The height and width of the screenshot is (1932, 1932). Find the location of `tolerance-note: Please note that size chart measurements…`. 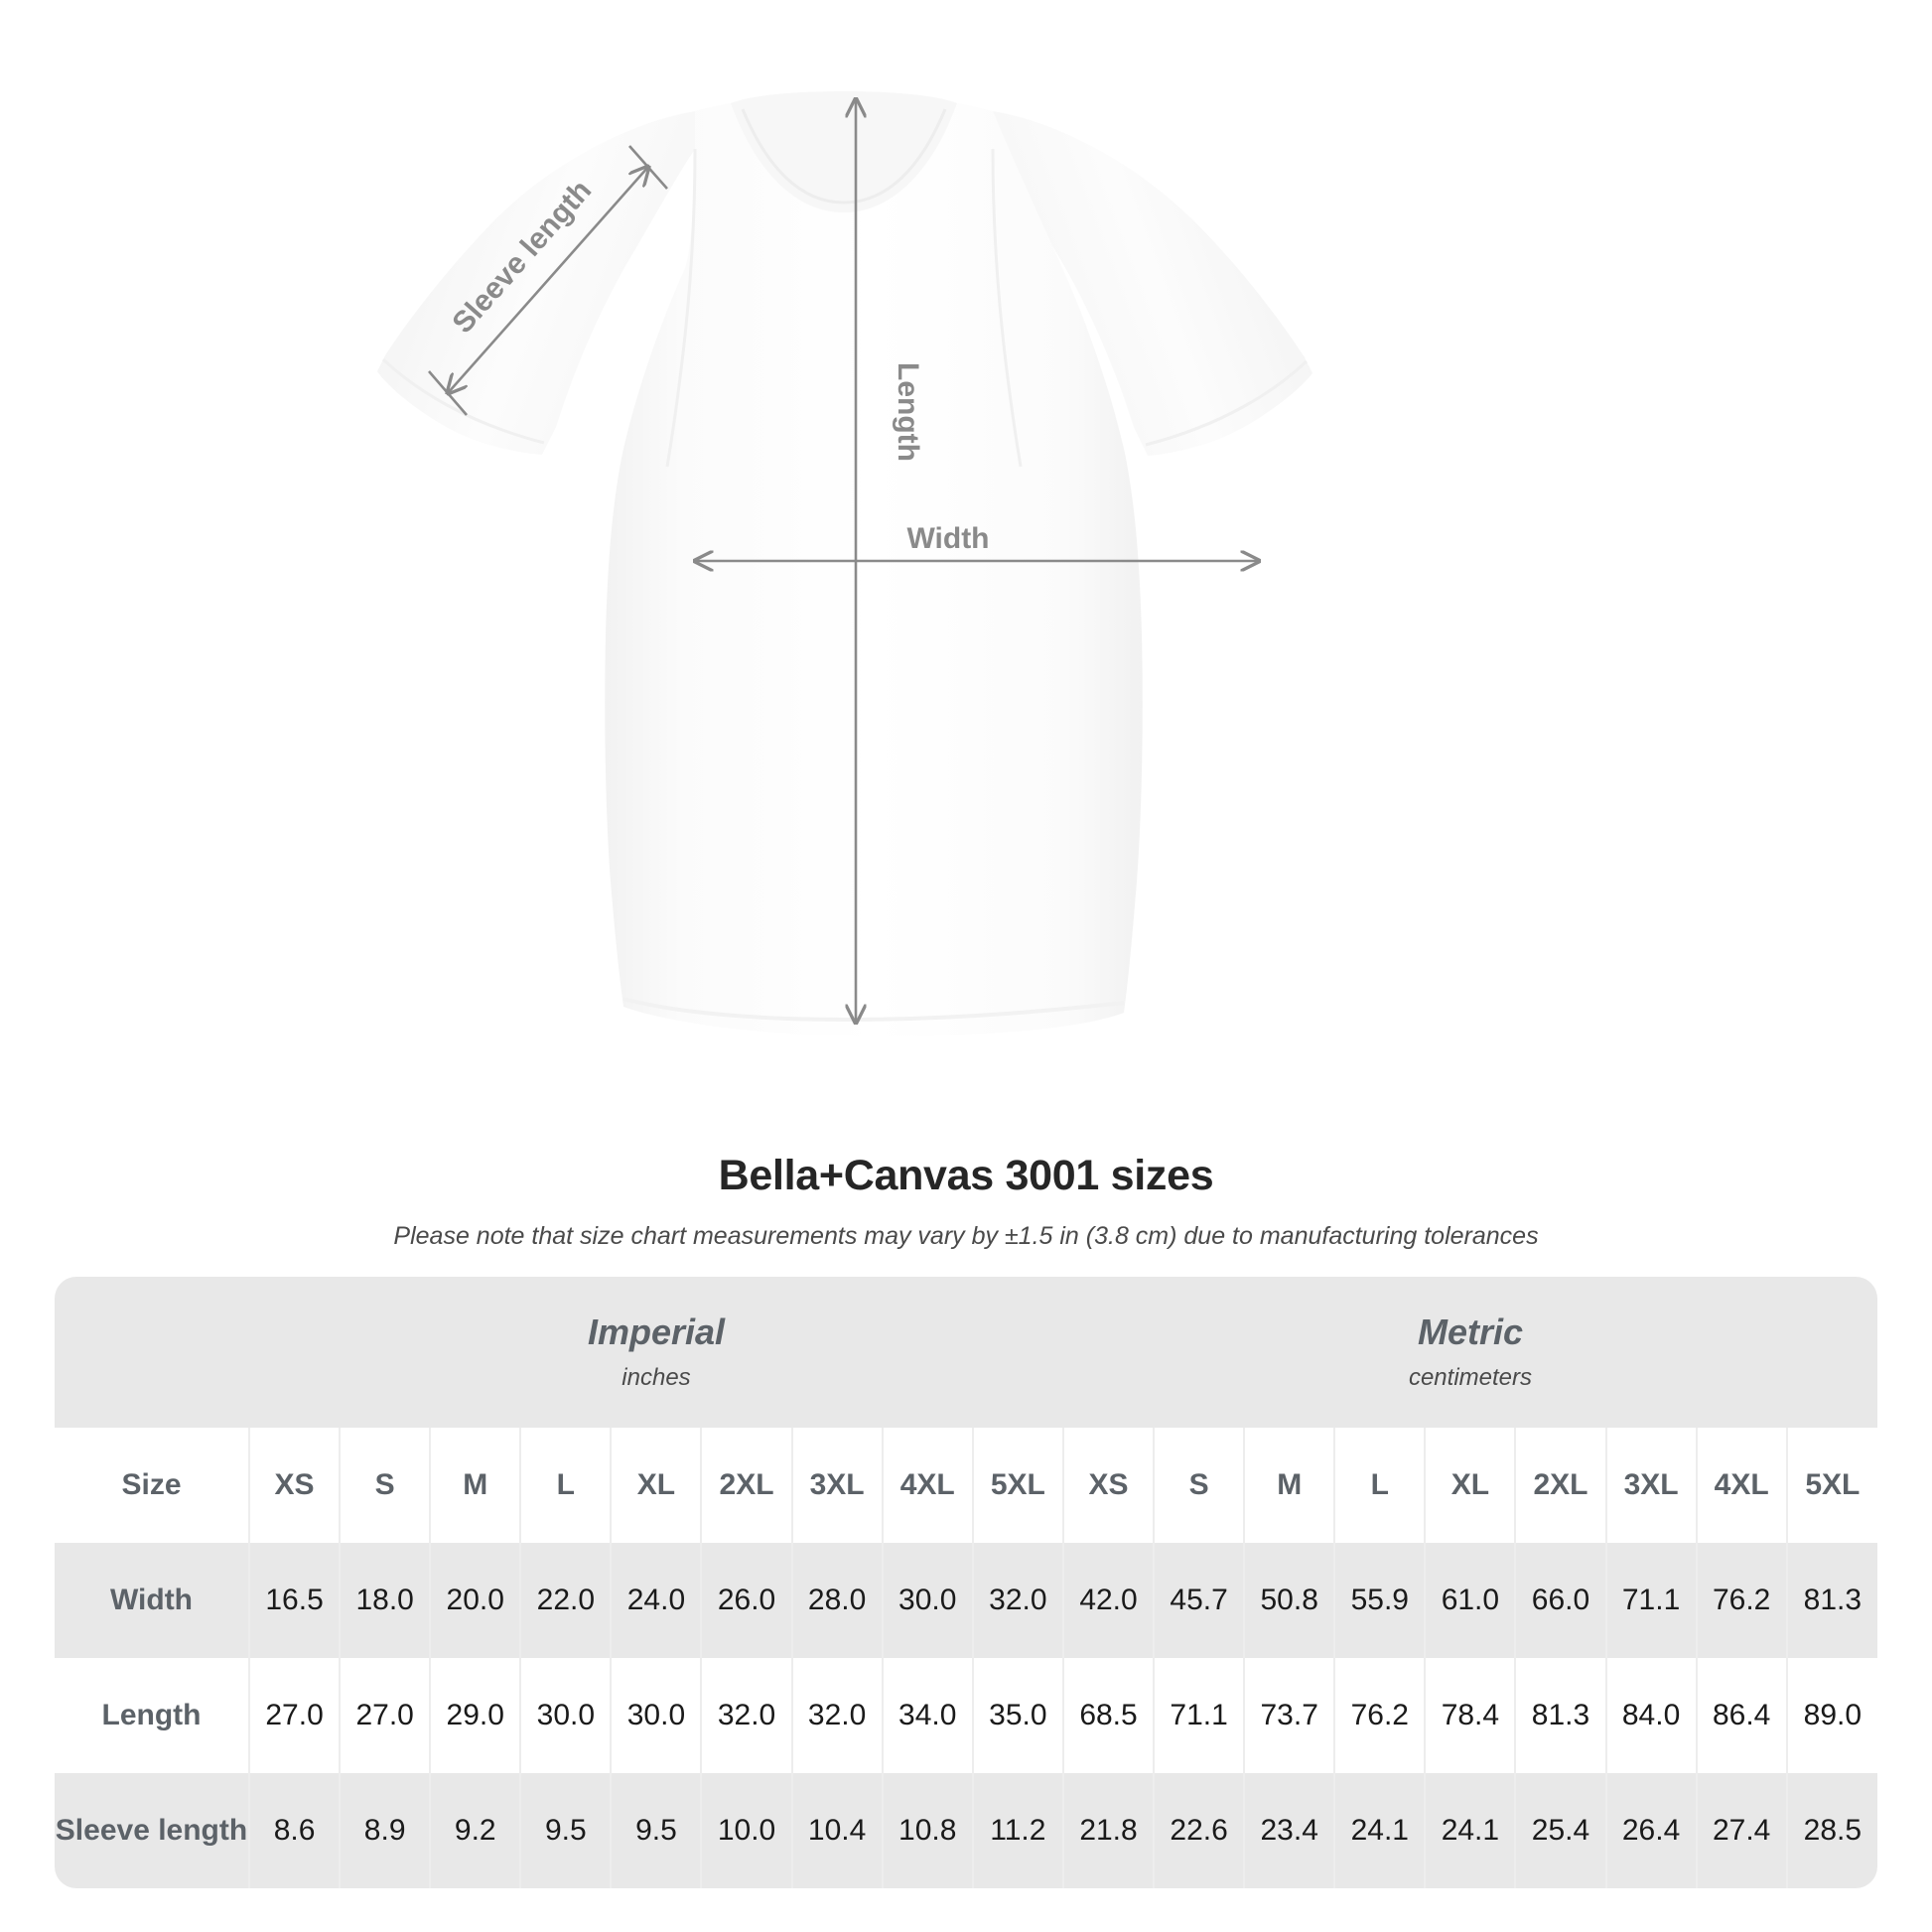

tolerance-note: Please note that size chart measurements… is located at coordinates (966, 1236).